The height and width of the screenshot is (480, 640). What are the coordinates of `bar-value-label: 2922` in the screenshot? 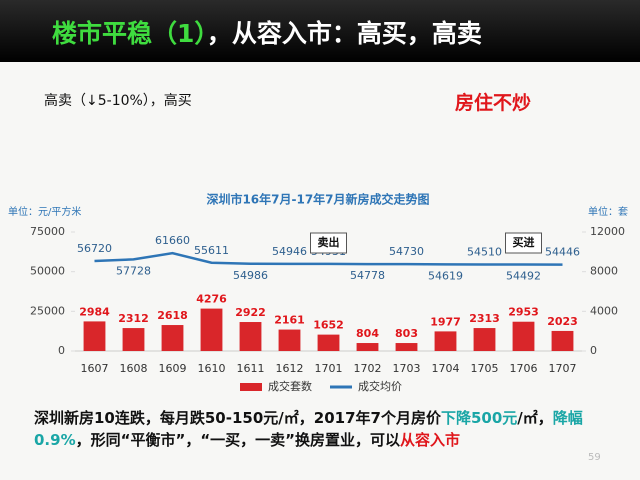 It's located at (250, 312).